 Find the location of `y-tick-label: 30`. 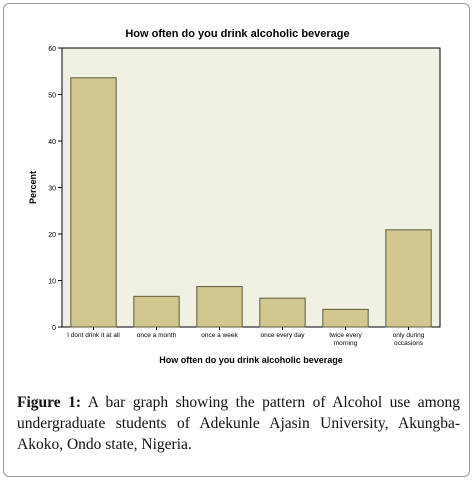

y-tick-label: 30 is located at coordinates (52, 189).